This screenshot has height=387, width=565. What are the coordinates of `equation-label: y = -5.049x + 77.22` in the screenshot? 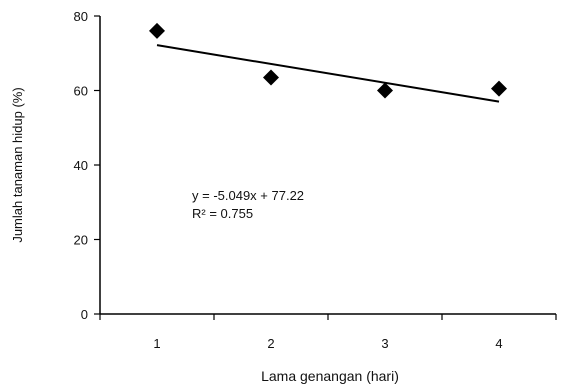 It's located at (248, 195).